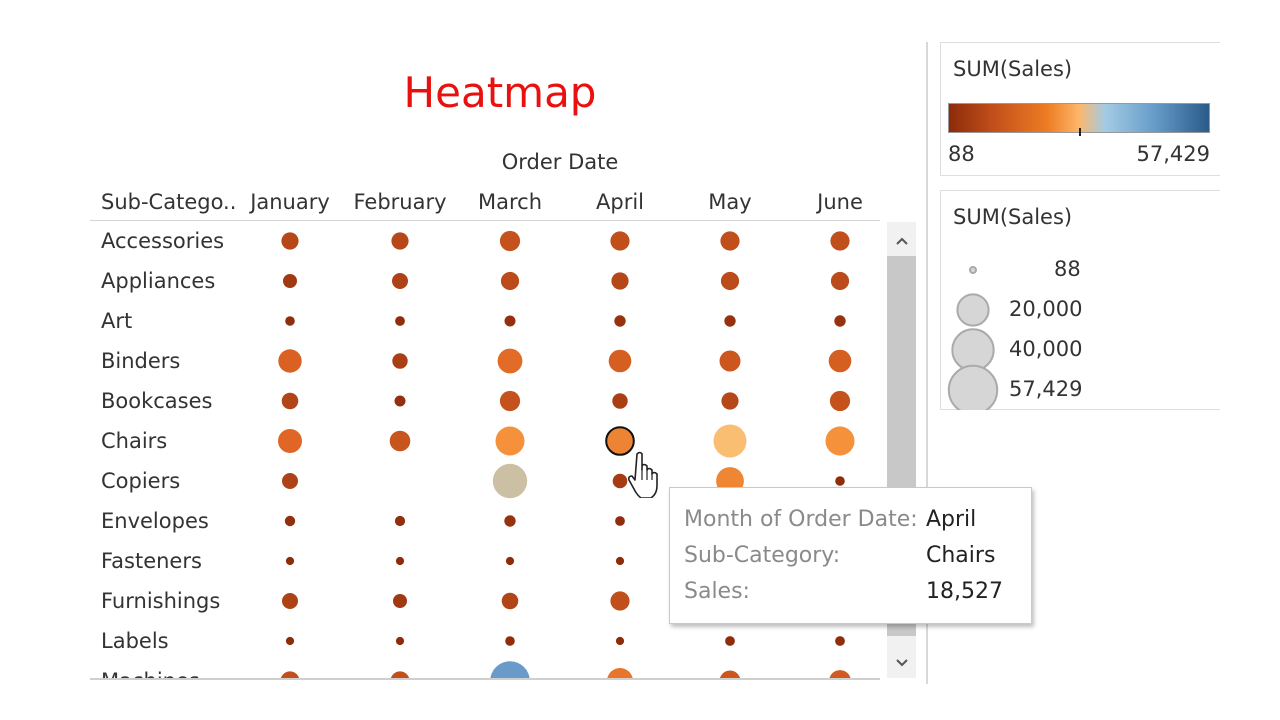 The width and height of the screenshot is (1280, 720). What do you see at coordinates (290, 441) in the screenshot?
I see `mark-chairs-january` at bounding box center [290, 441].